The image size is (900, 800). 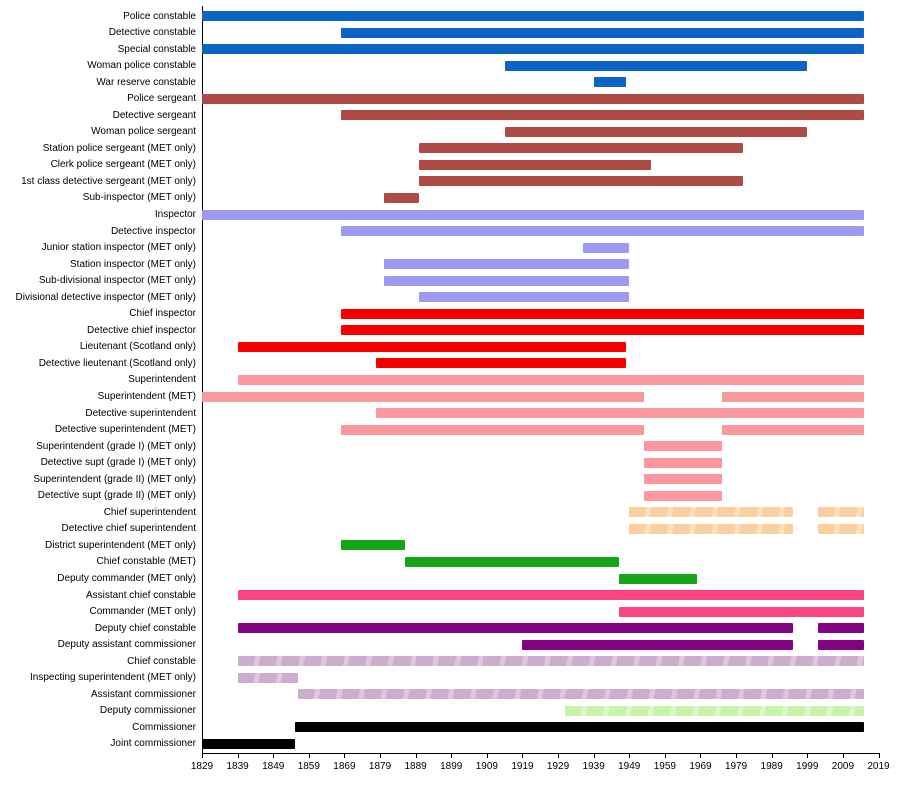 What do you see at coordinates (344, 766) in the screenshot?
I see `x-axis-tick-label: 1869` at bounding box center [344, 766].